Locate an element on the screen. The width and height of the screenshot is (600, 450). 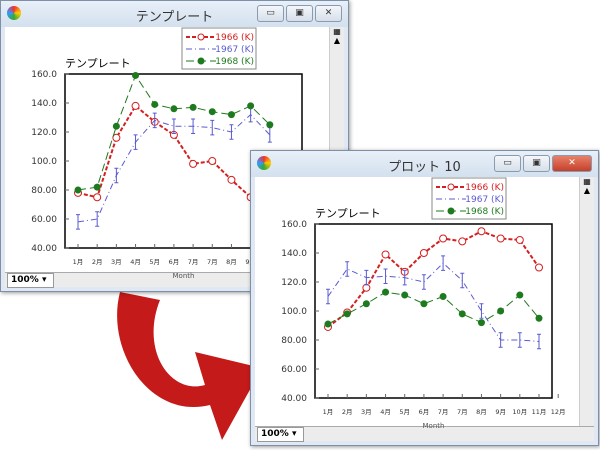
y-tick-label: 140.0 is located at coordinates (294, 254).